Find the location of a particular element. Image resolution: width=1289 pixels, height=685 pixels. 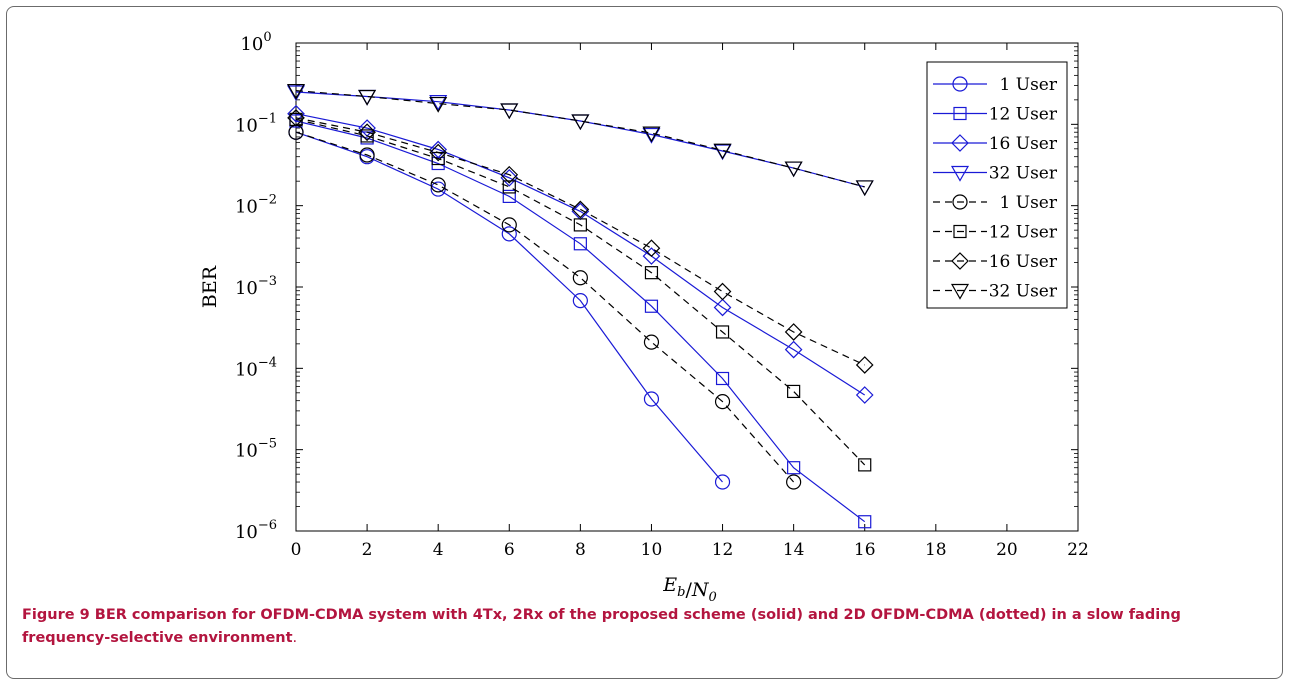

series-dashed-32-user is located at coordinates (580, 140).